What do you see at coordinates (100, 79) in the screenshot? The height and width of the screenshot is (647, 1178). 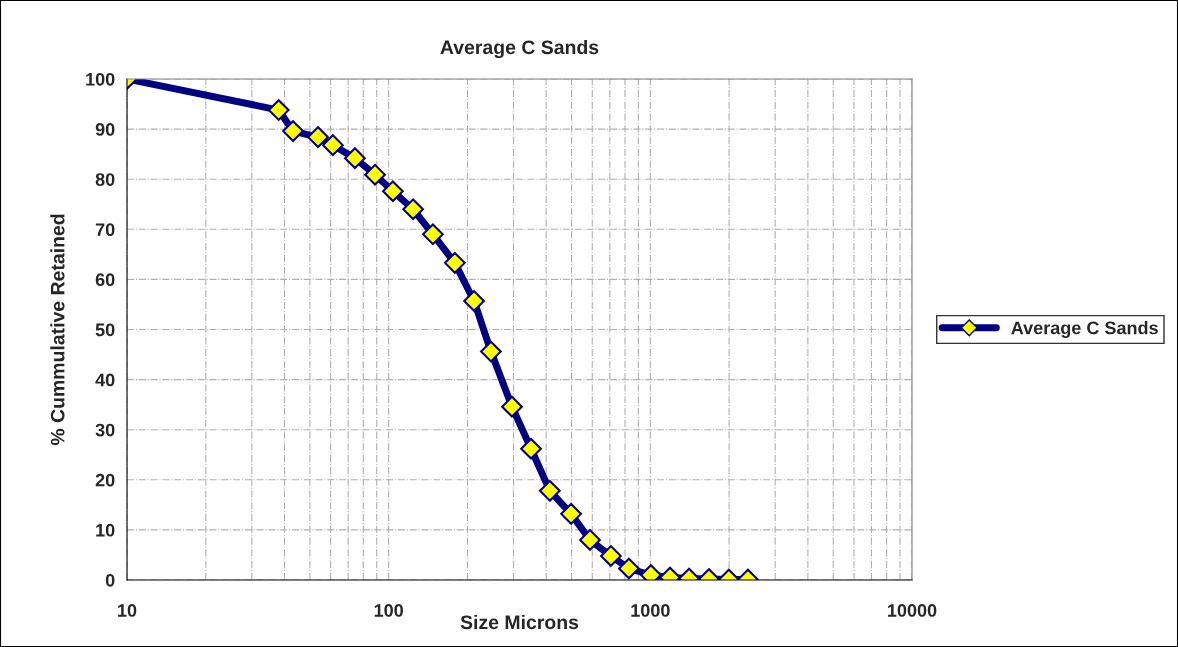 I see `y-tick-label: 100` at bounding box center [100, 79].